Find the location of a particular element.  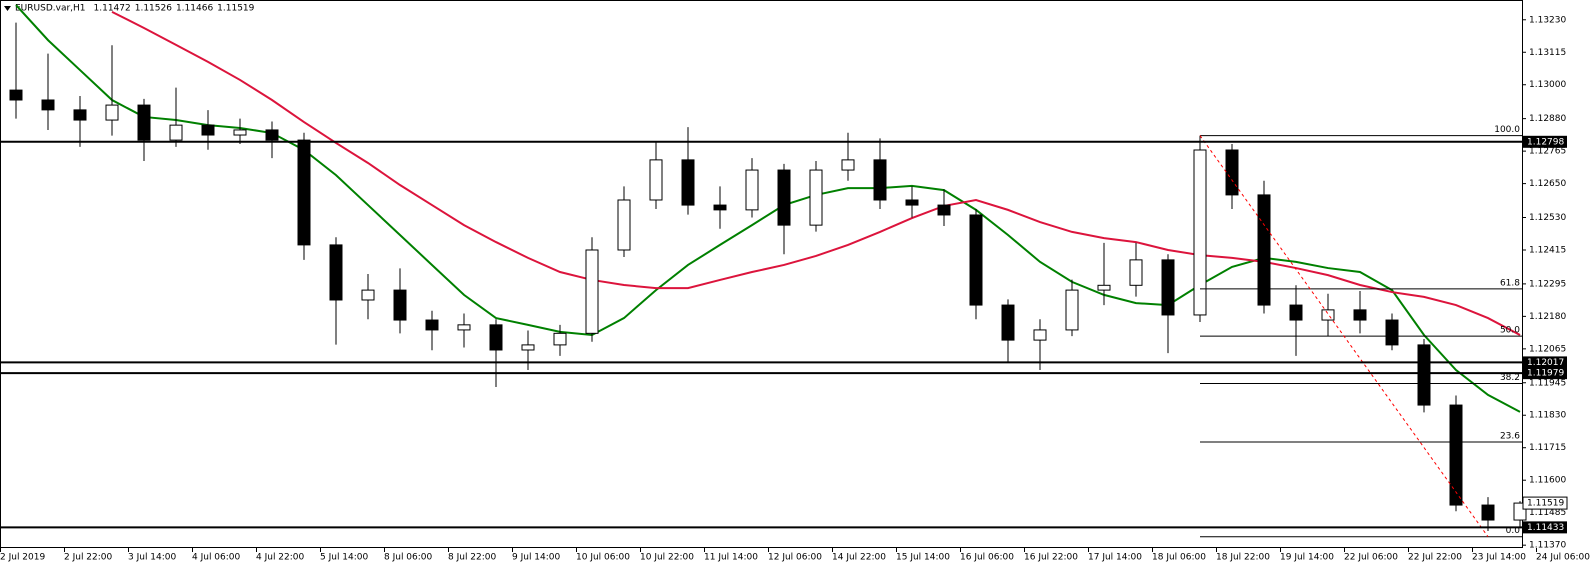

y-tick-label: 1.12530 is located at coordinates (1547, 218).